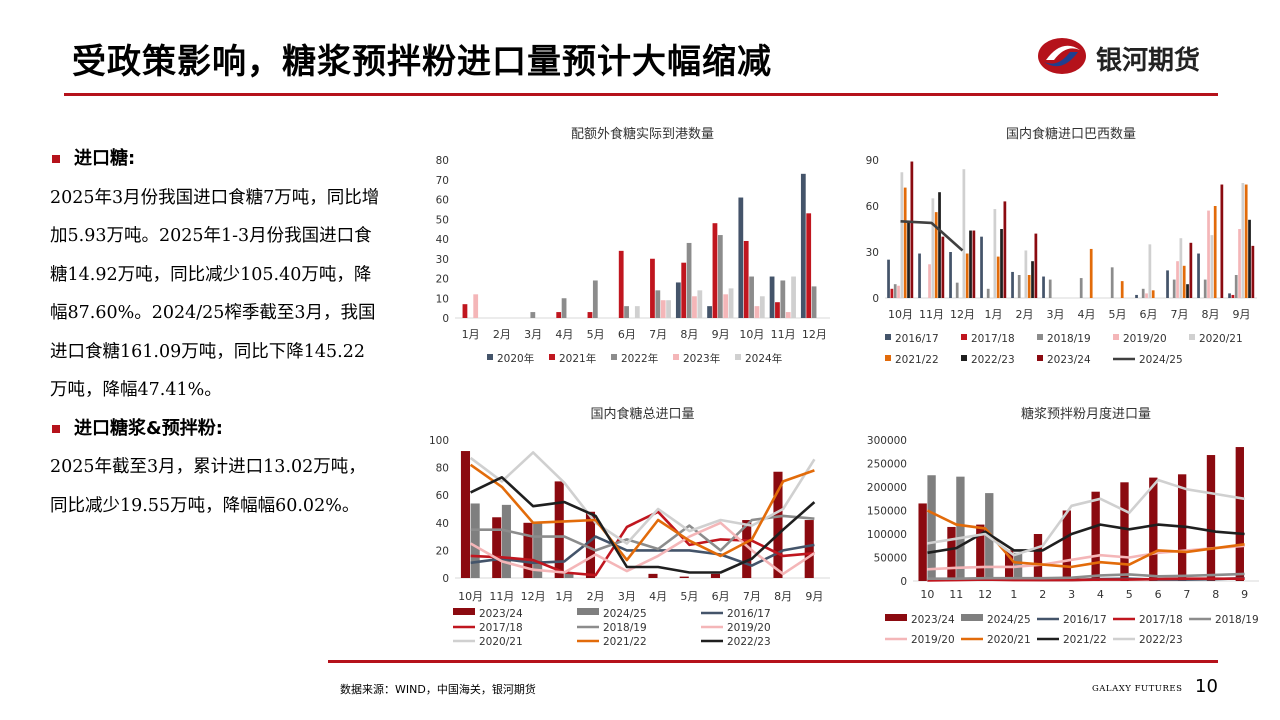 This screenshot has height=720, width=1280. What do you see at coordinates (814, 334) in the screenshot?
I see `x-tick-label: 12月` at bounding box center [814, 334].